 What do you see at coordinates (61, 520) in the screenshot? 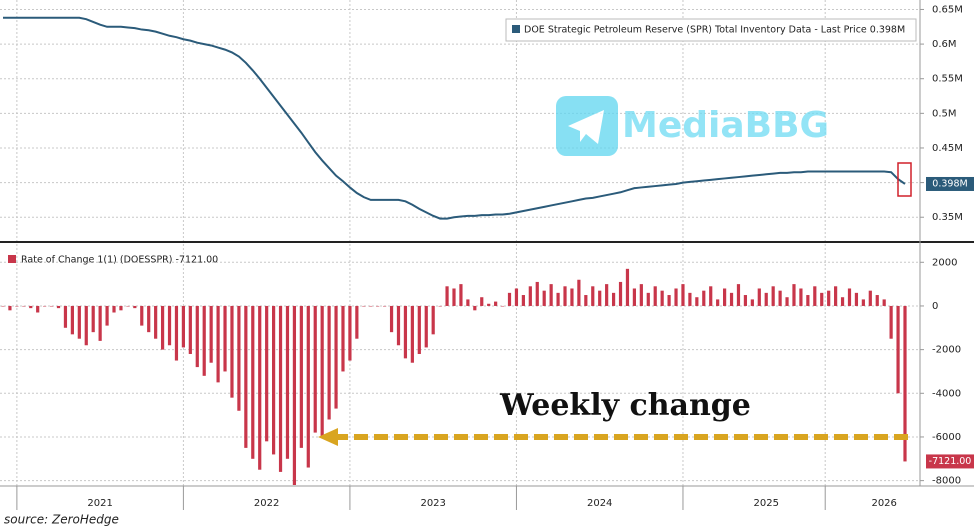
I see `source: source: ZeroHedge` at bounding box center [61, 520].